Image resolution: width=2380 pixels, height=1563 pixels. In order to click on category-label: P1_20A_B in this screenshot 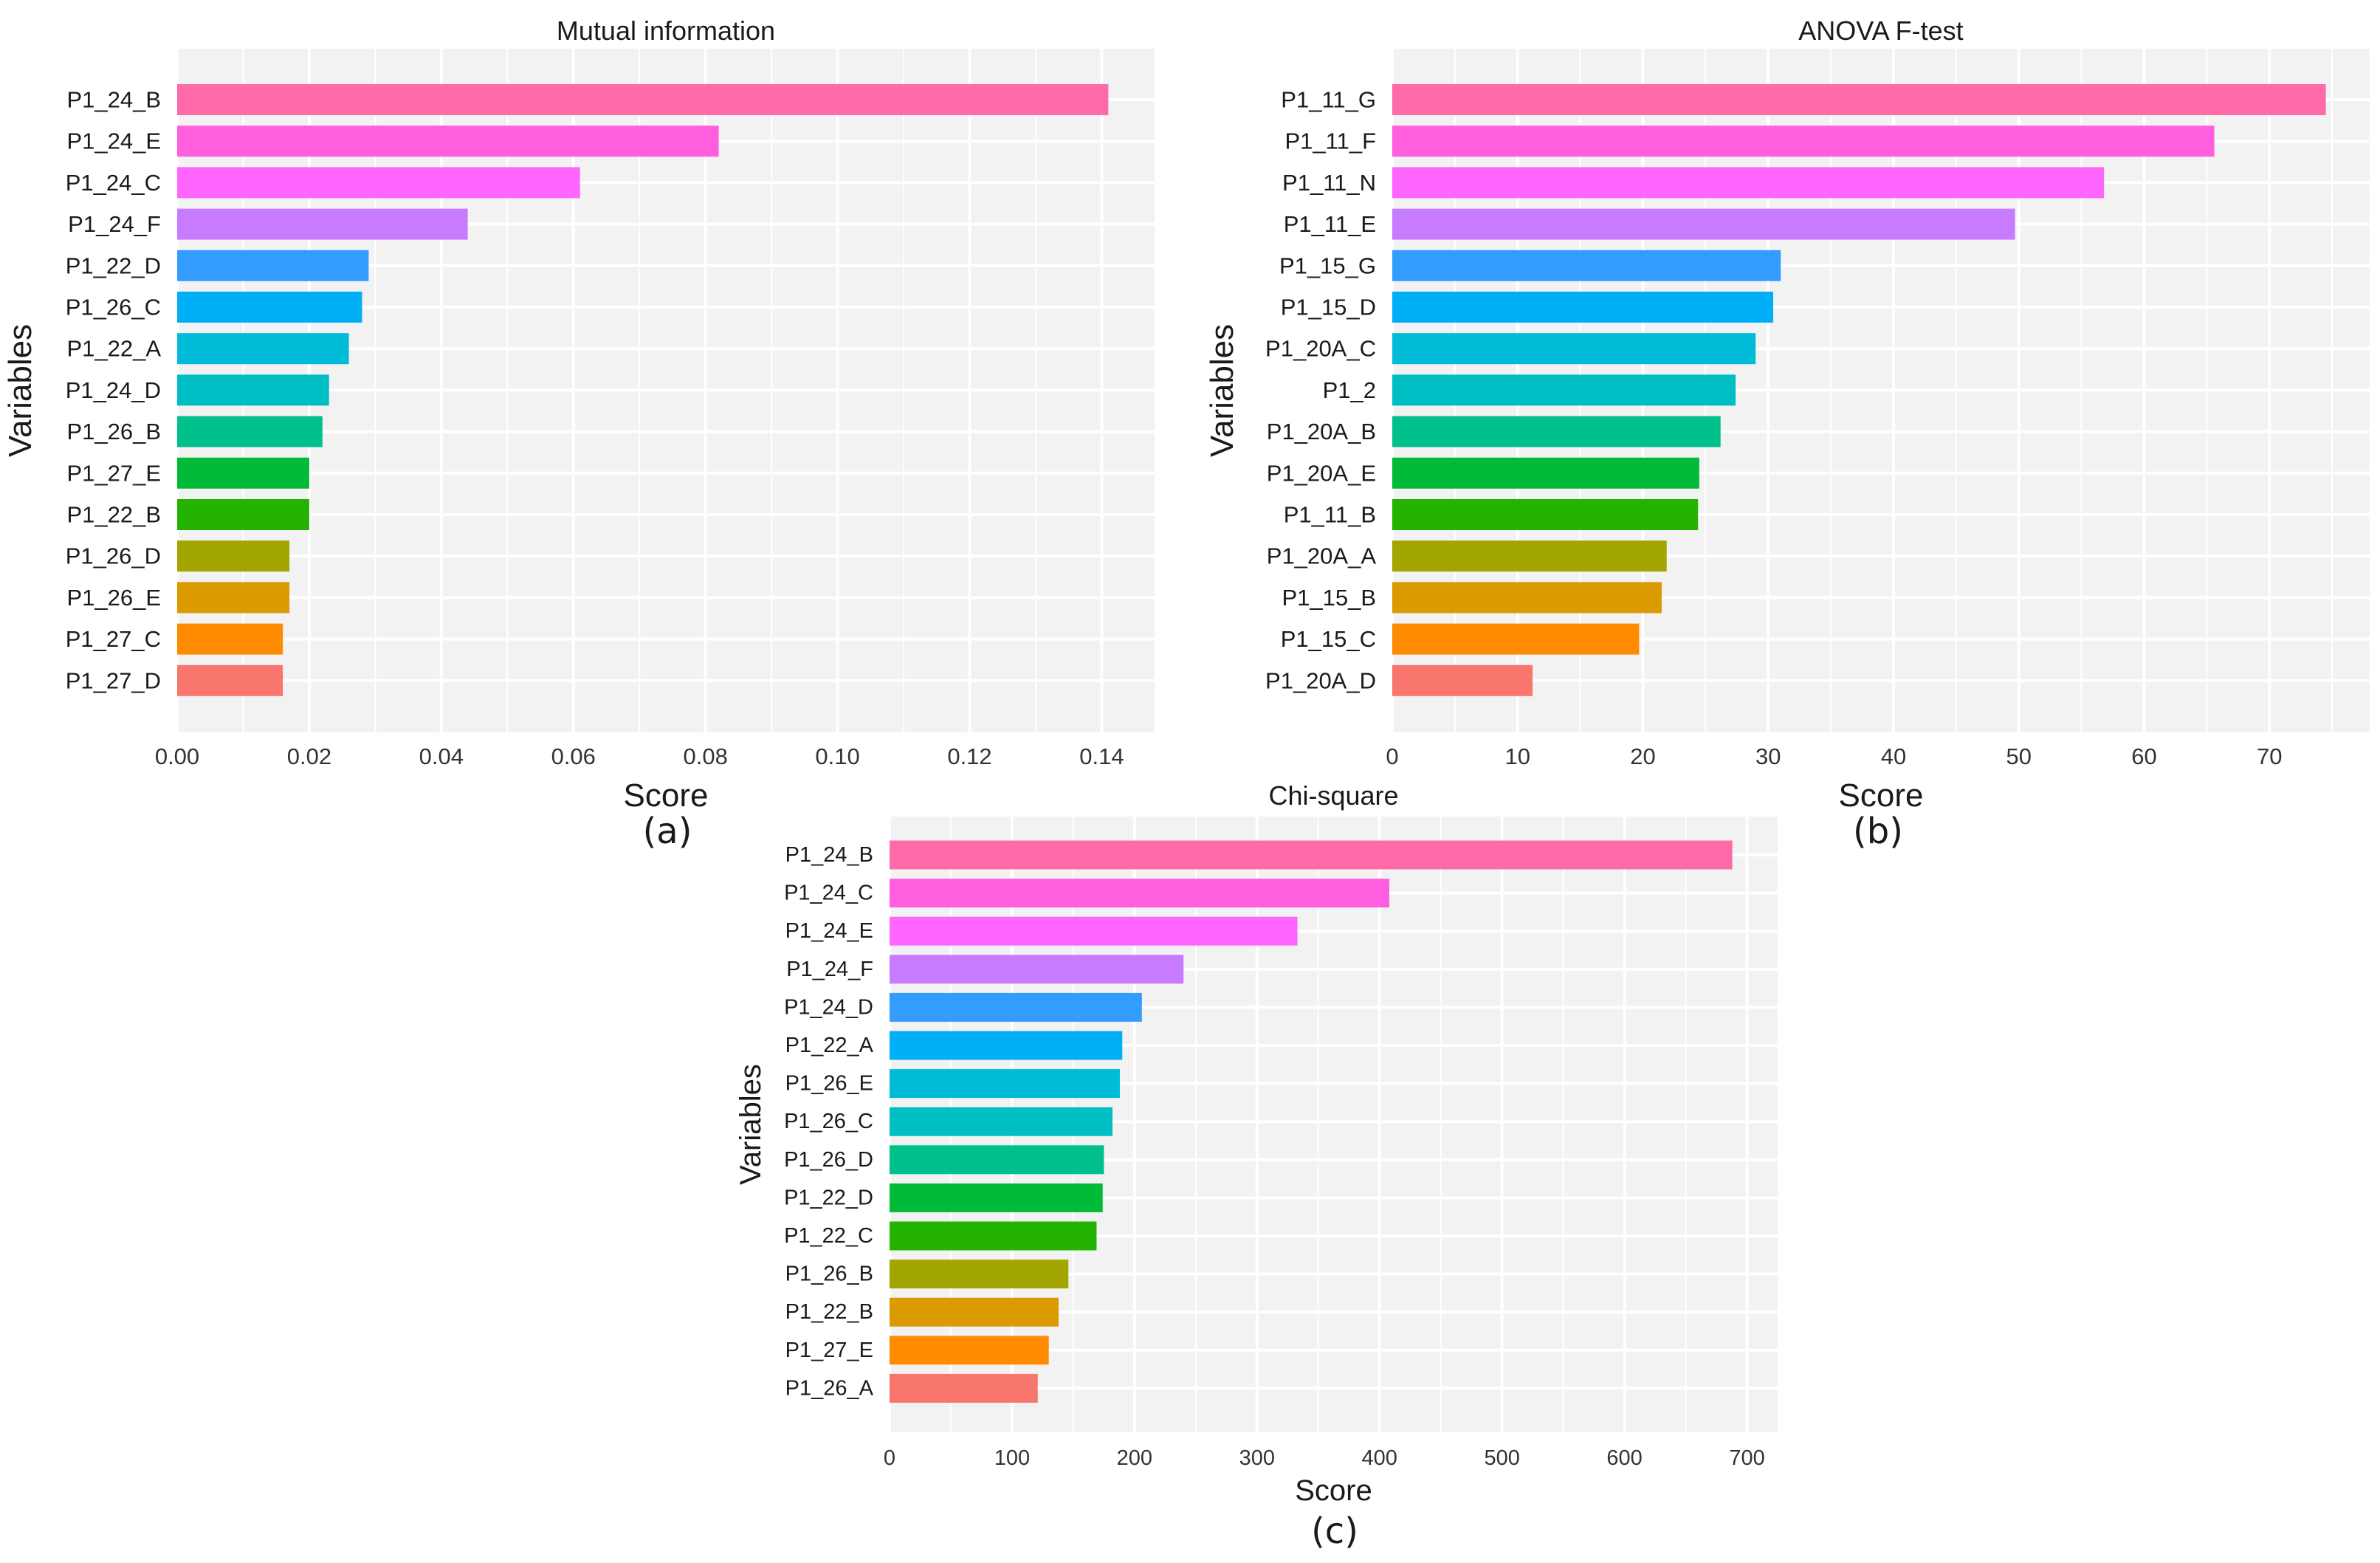, I will do `click(1321, 432)`.